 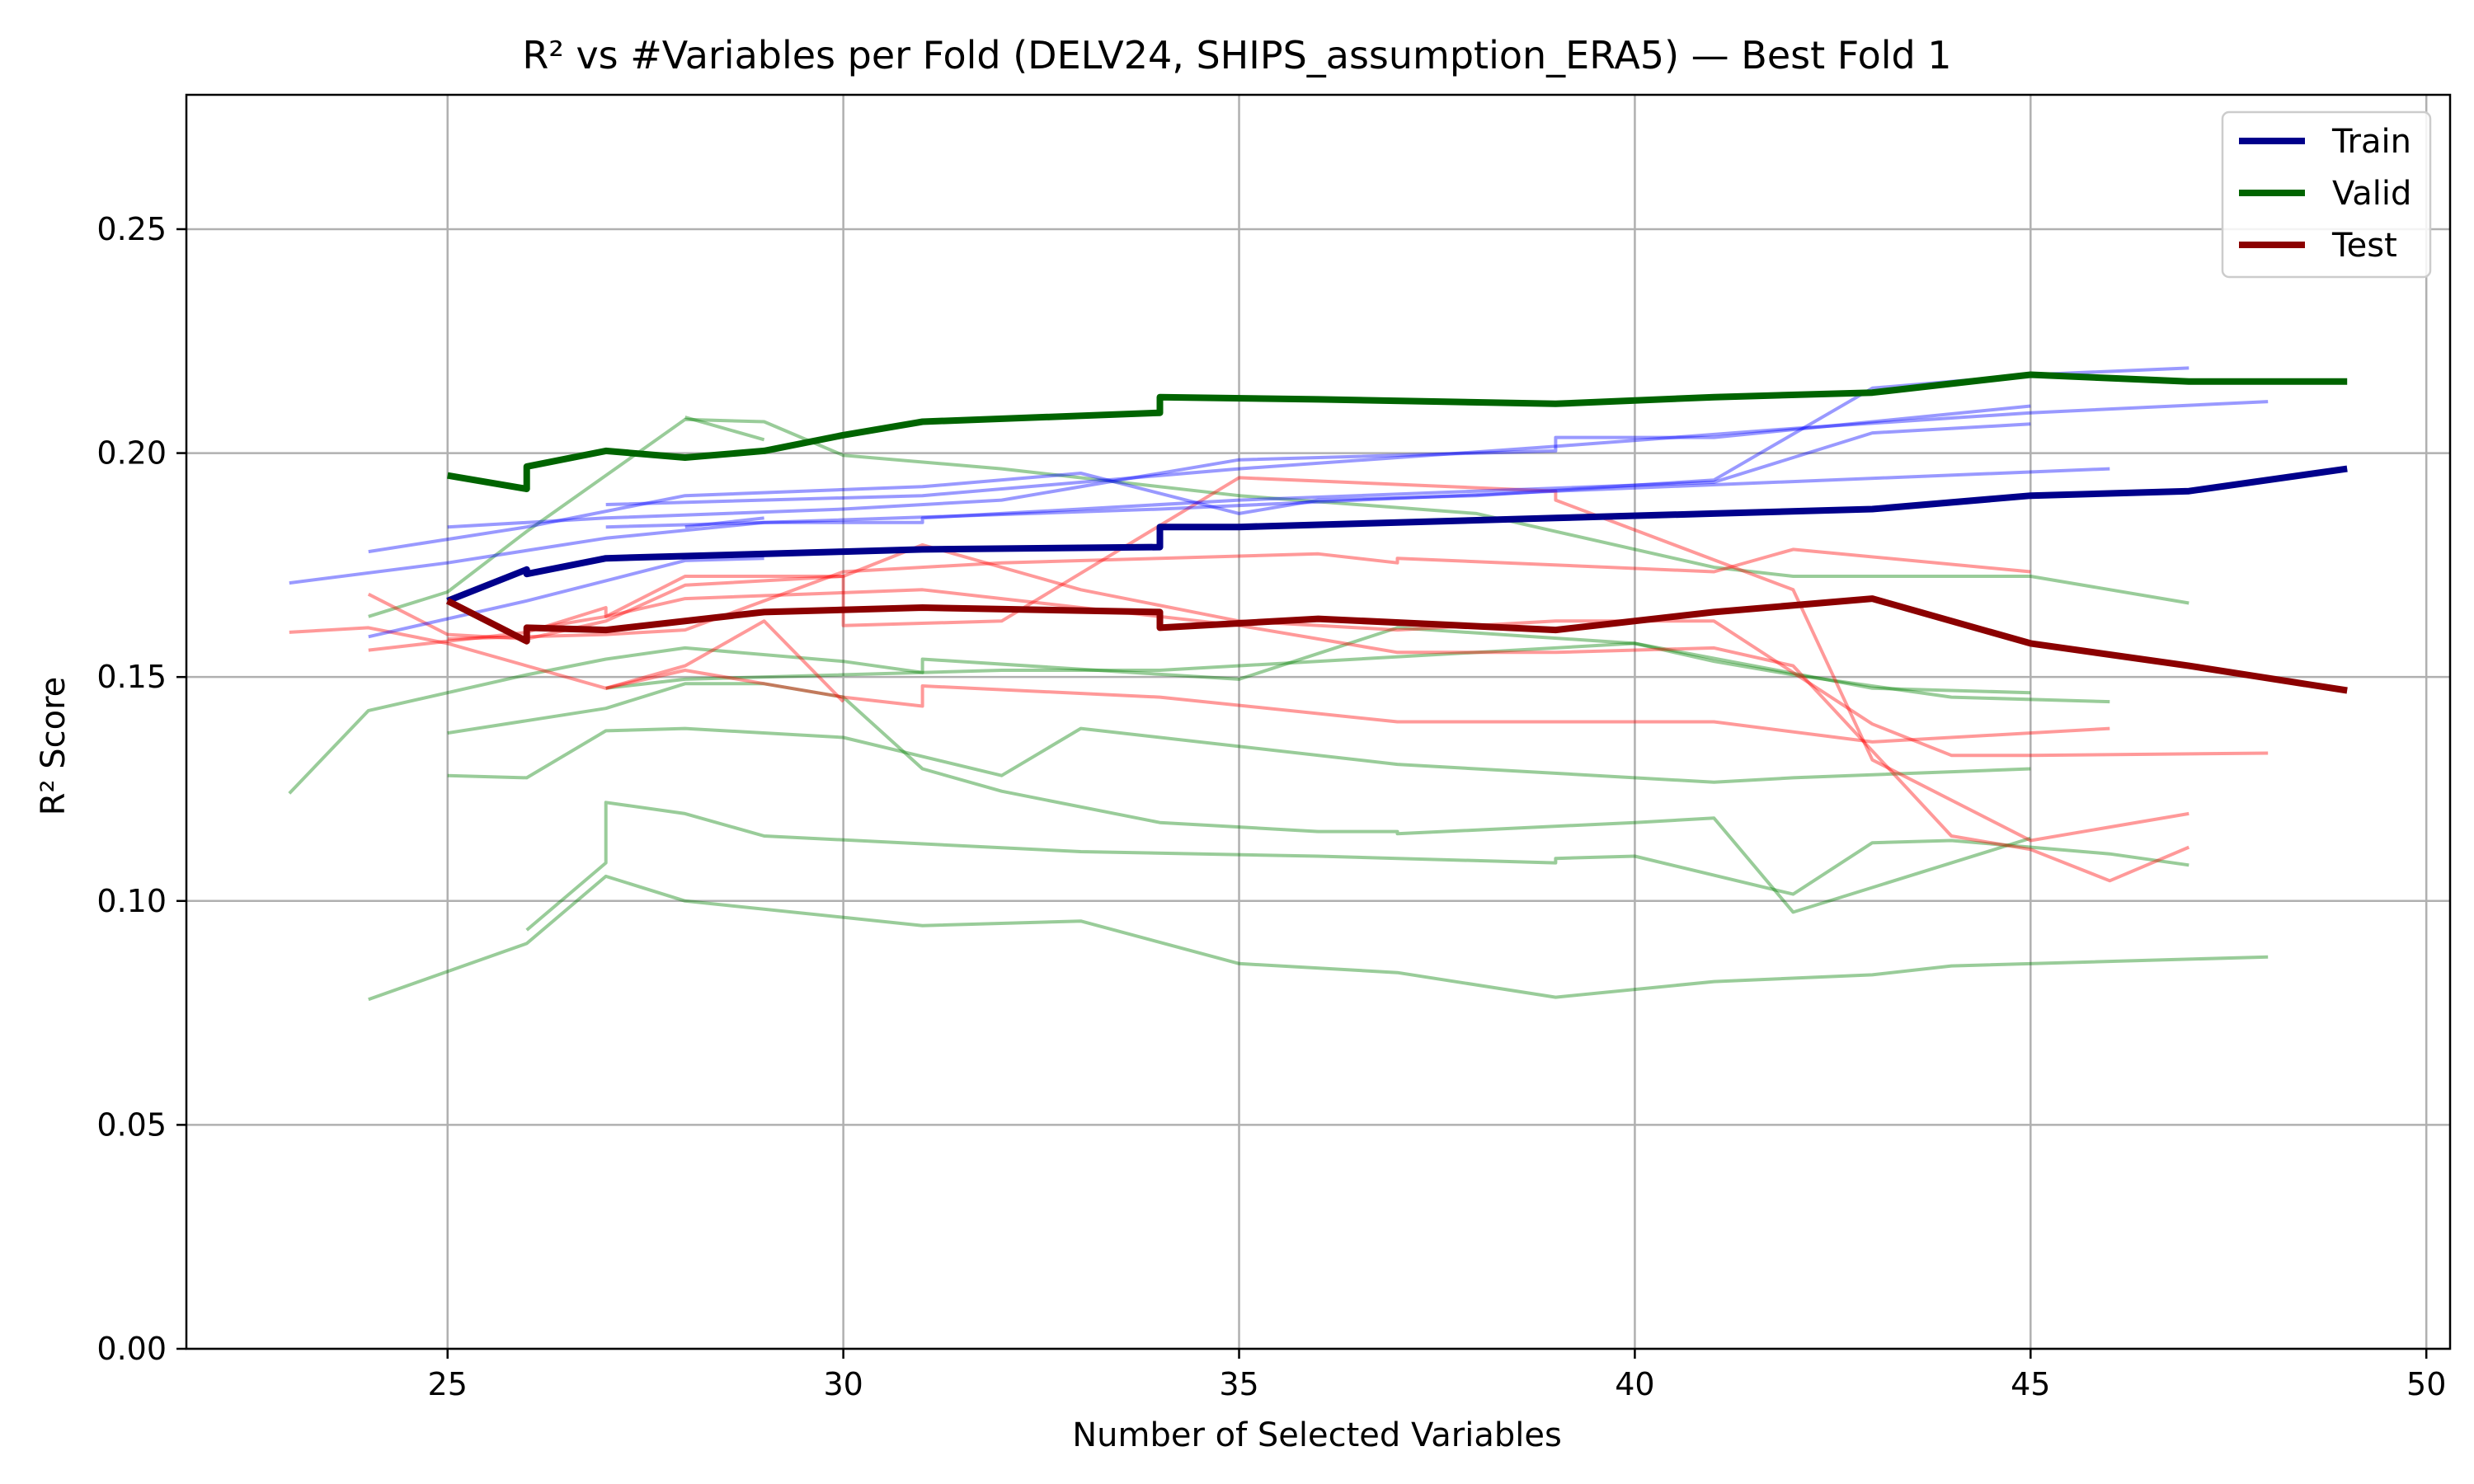 I want to click on legend-label-valid: Valid, so click(x=2371, y=194).